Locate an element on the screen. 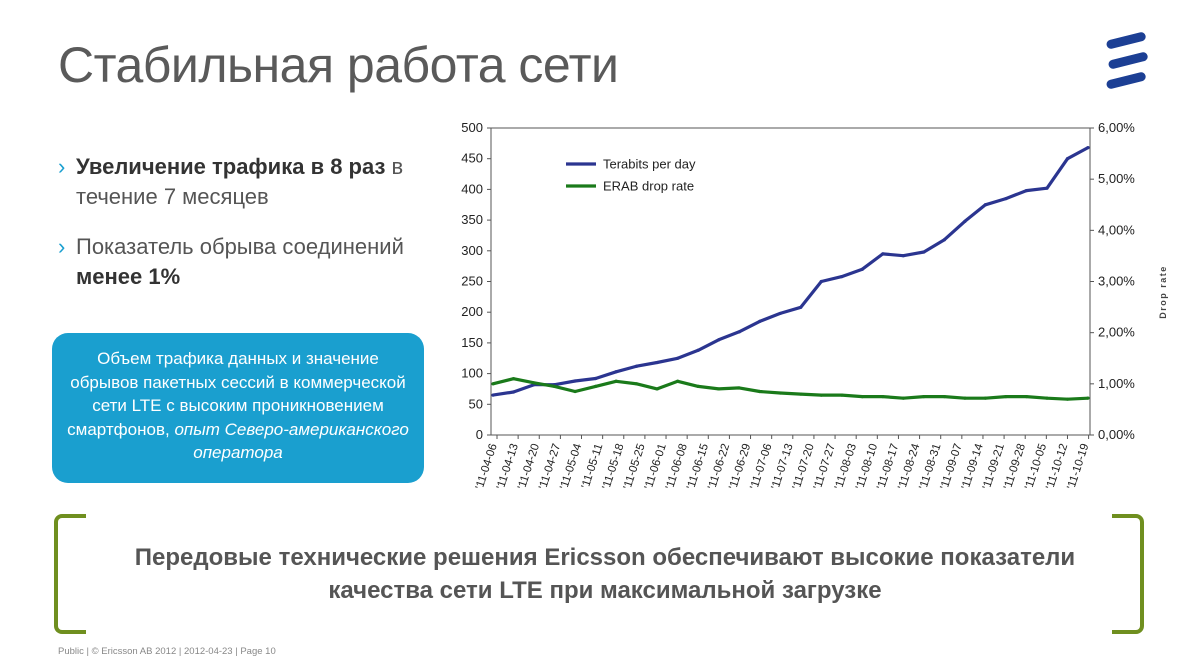 Image resolution: width=1200 pixels, height=672 pixels. y-tick-label: 400 is located at coordinates (472, 188).